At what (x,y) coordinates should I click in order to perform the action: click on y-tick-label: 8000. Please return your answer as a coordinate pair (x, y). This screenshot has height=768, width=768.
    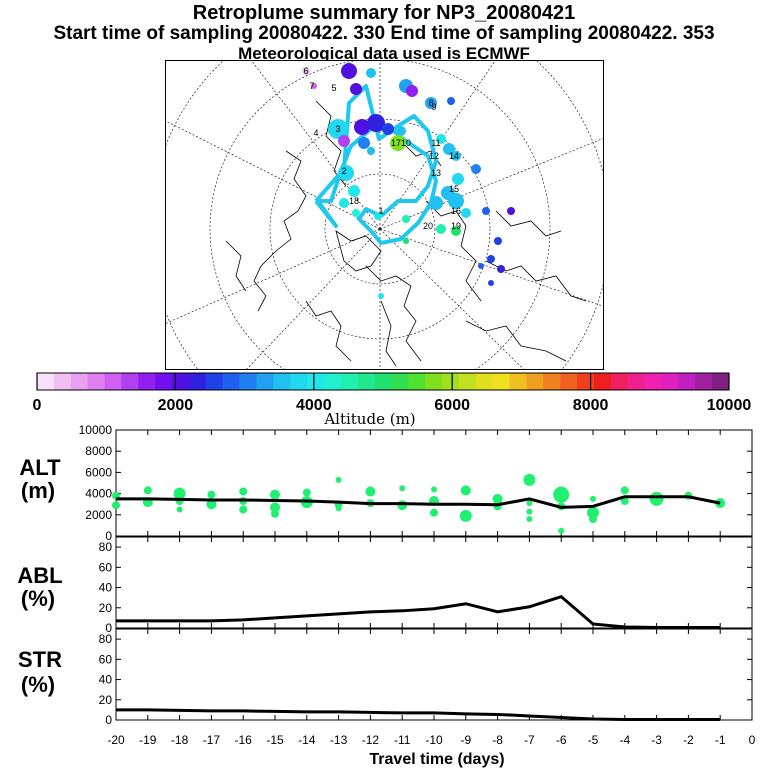
    Looking at the image, I should click on (98, 451).